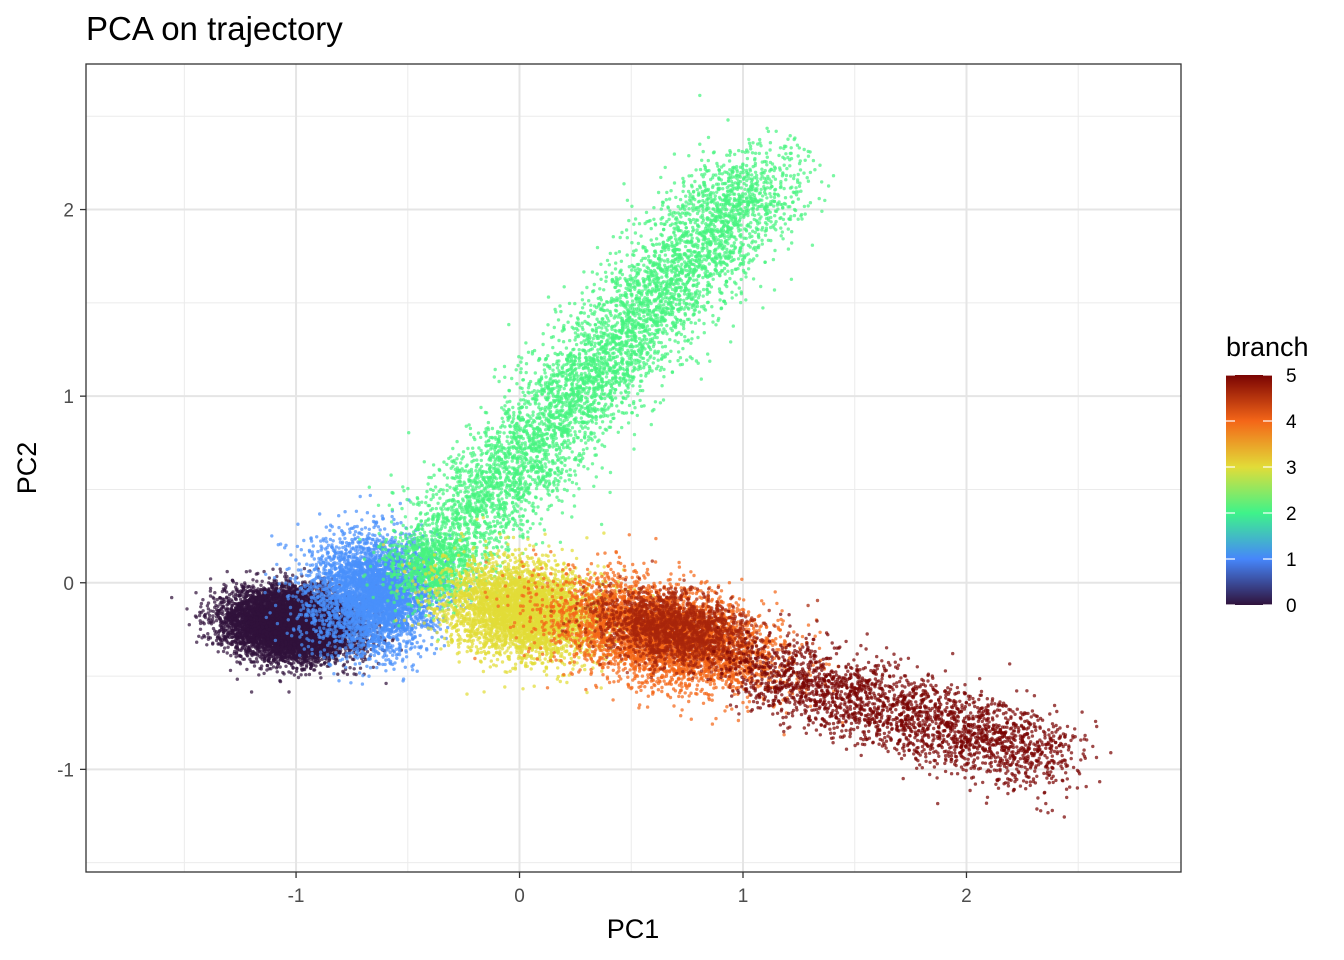 This screenshot has height=960, width=1344. What do you see at coordinates (214, 28) in the screenshot?
I see `chart-title: PCA on trajectory` at bounding box center [214, 28].